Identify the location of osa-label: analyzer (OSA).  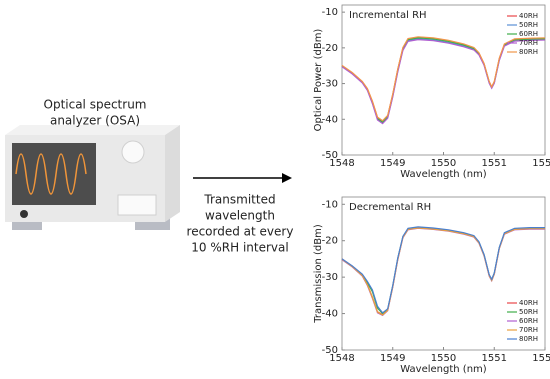
(95, 121).